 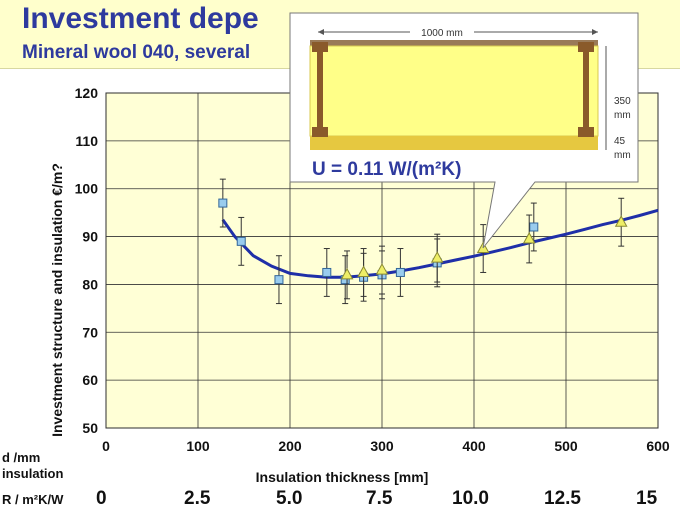 I want to click on width-label: 1000 mm, so click(x=442, y=33).